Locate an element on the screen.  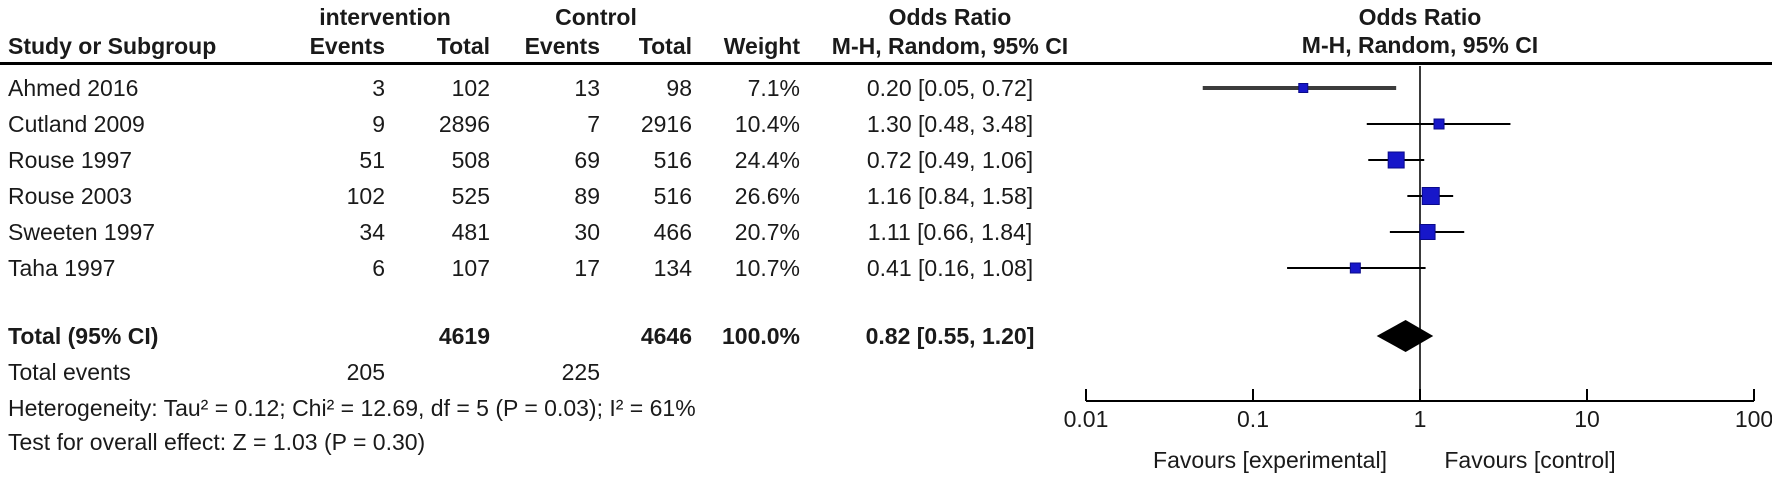
events-intervention: 51 is located at coordinates (372, 160).